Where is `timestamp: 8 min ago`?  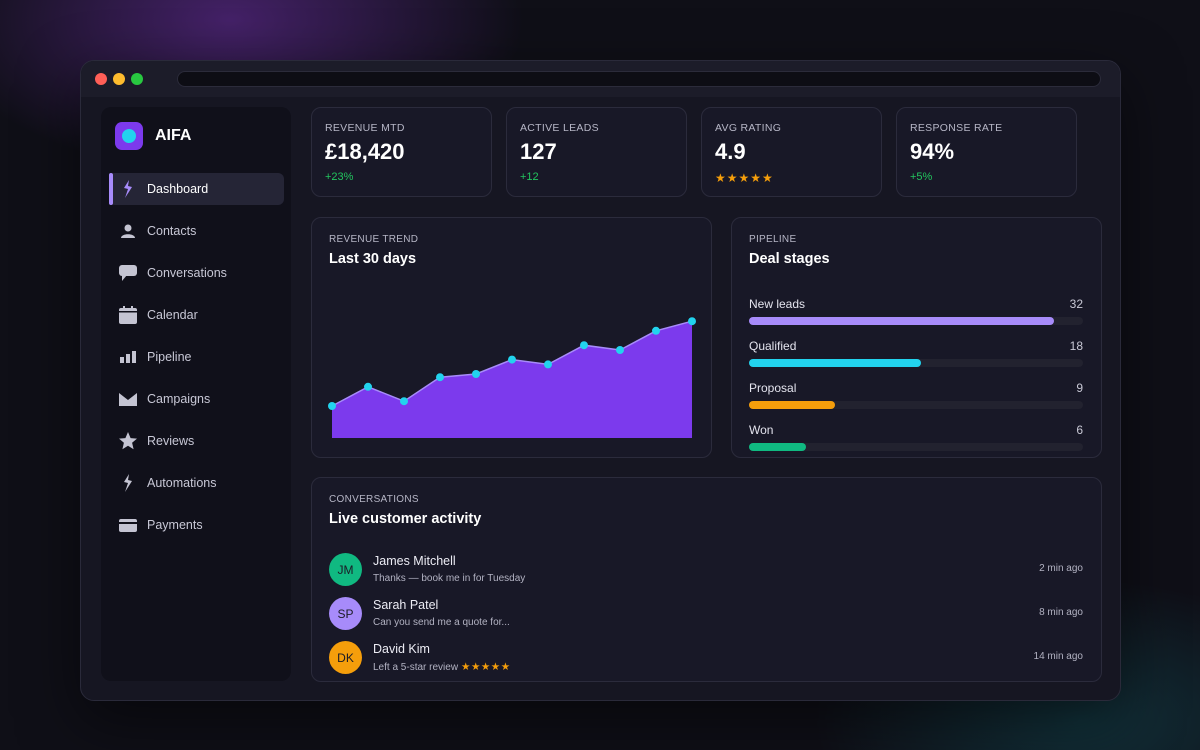 timestamp: 8 min ago is located at coordinates (1061, 612).